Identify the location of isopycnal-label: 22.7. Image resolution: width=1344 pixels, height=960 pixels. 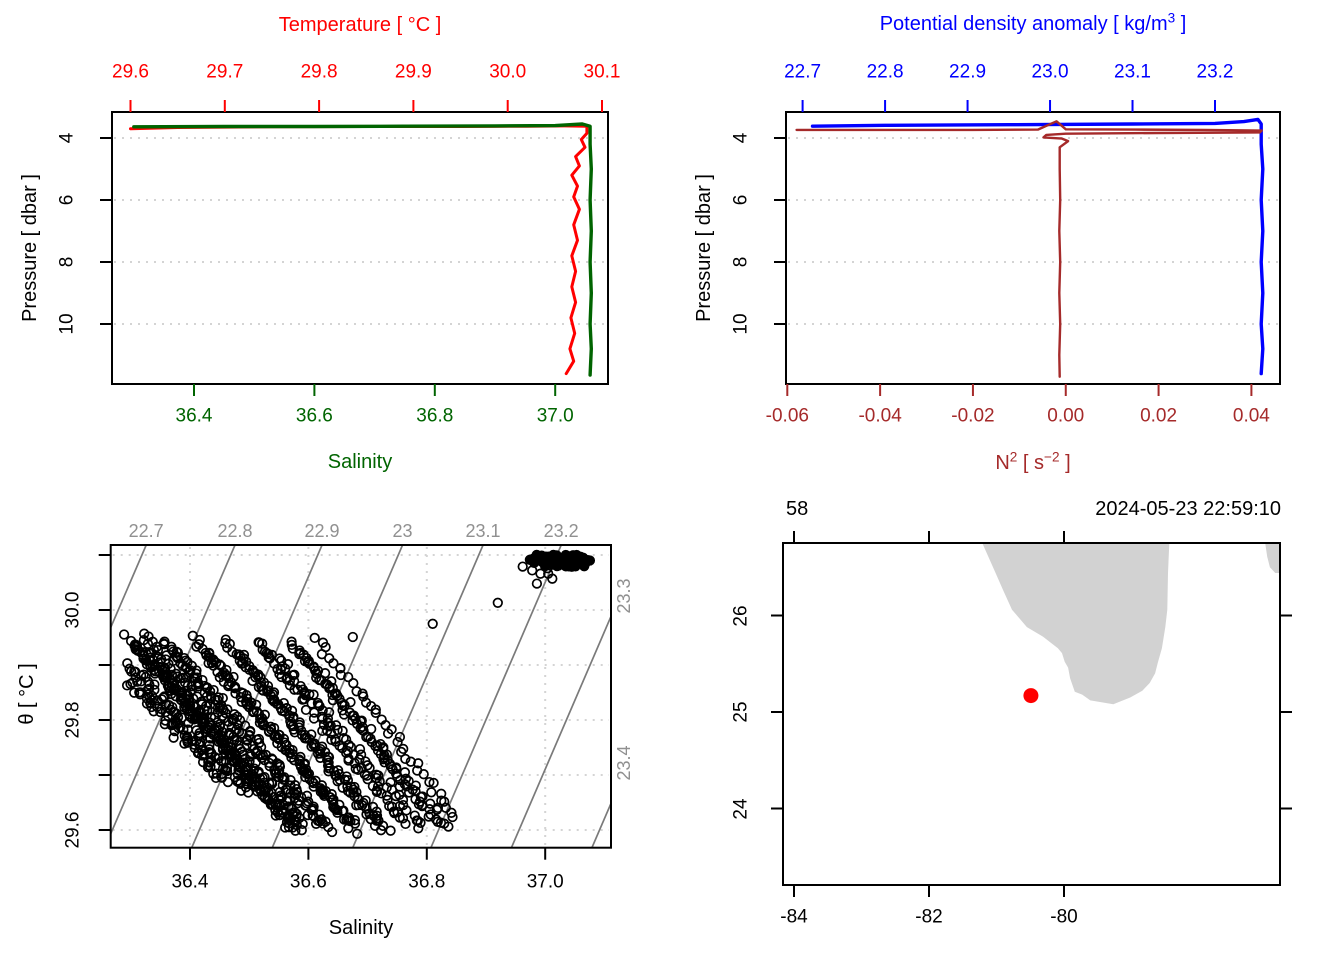
(146, 531).